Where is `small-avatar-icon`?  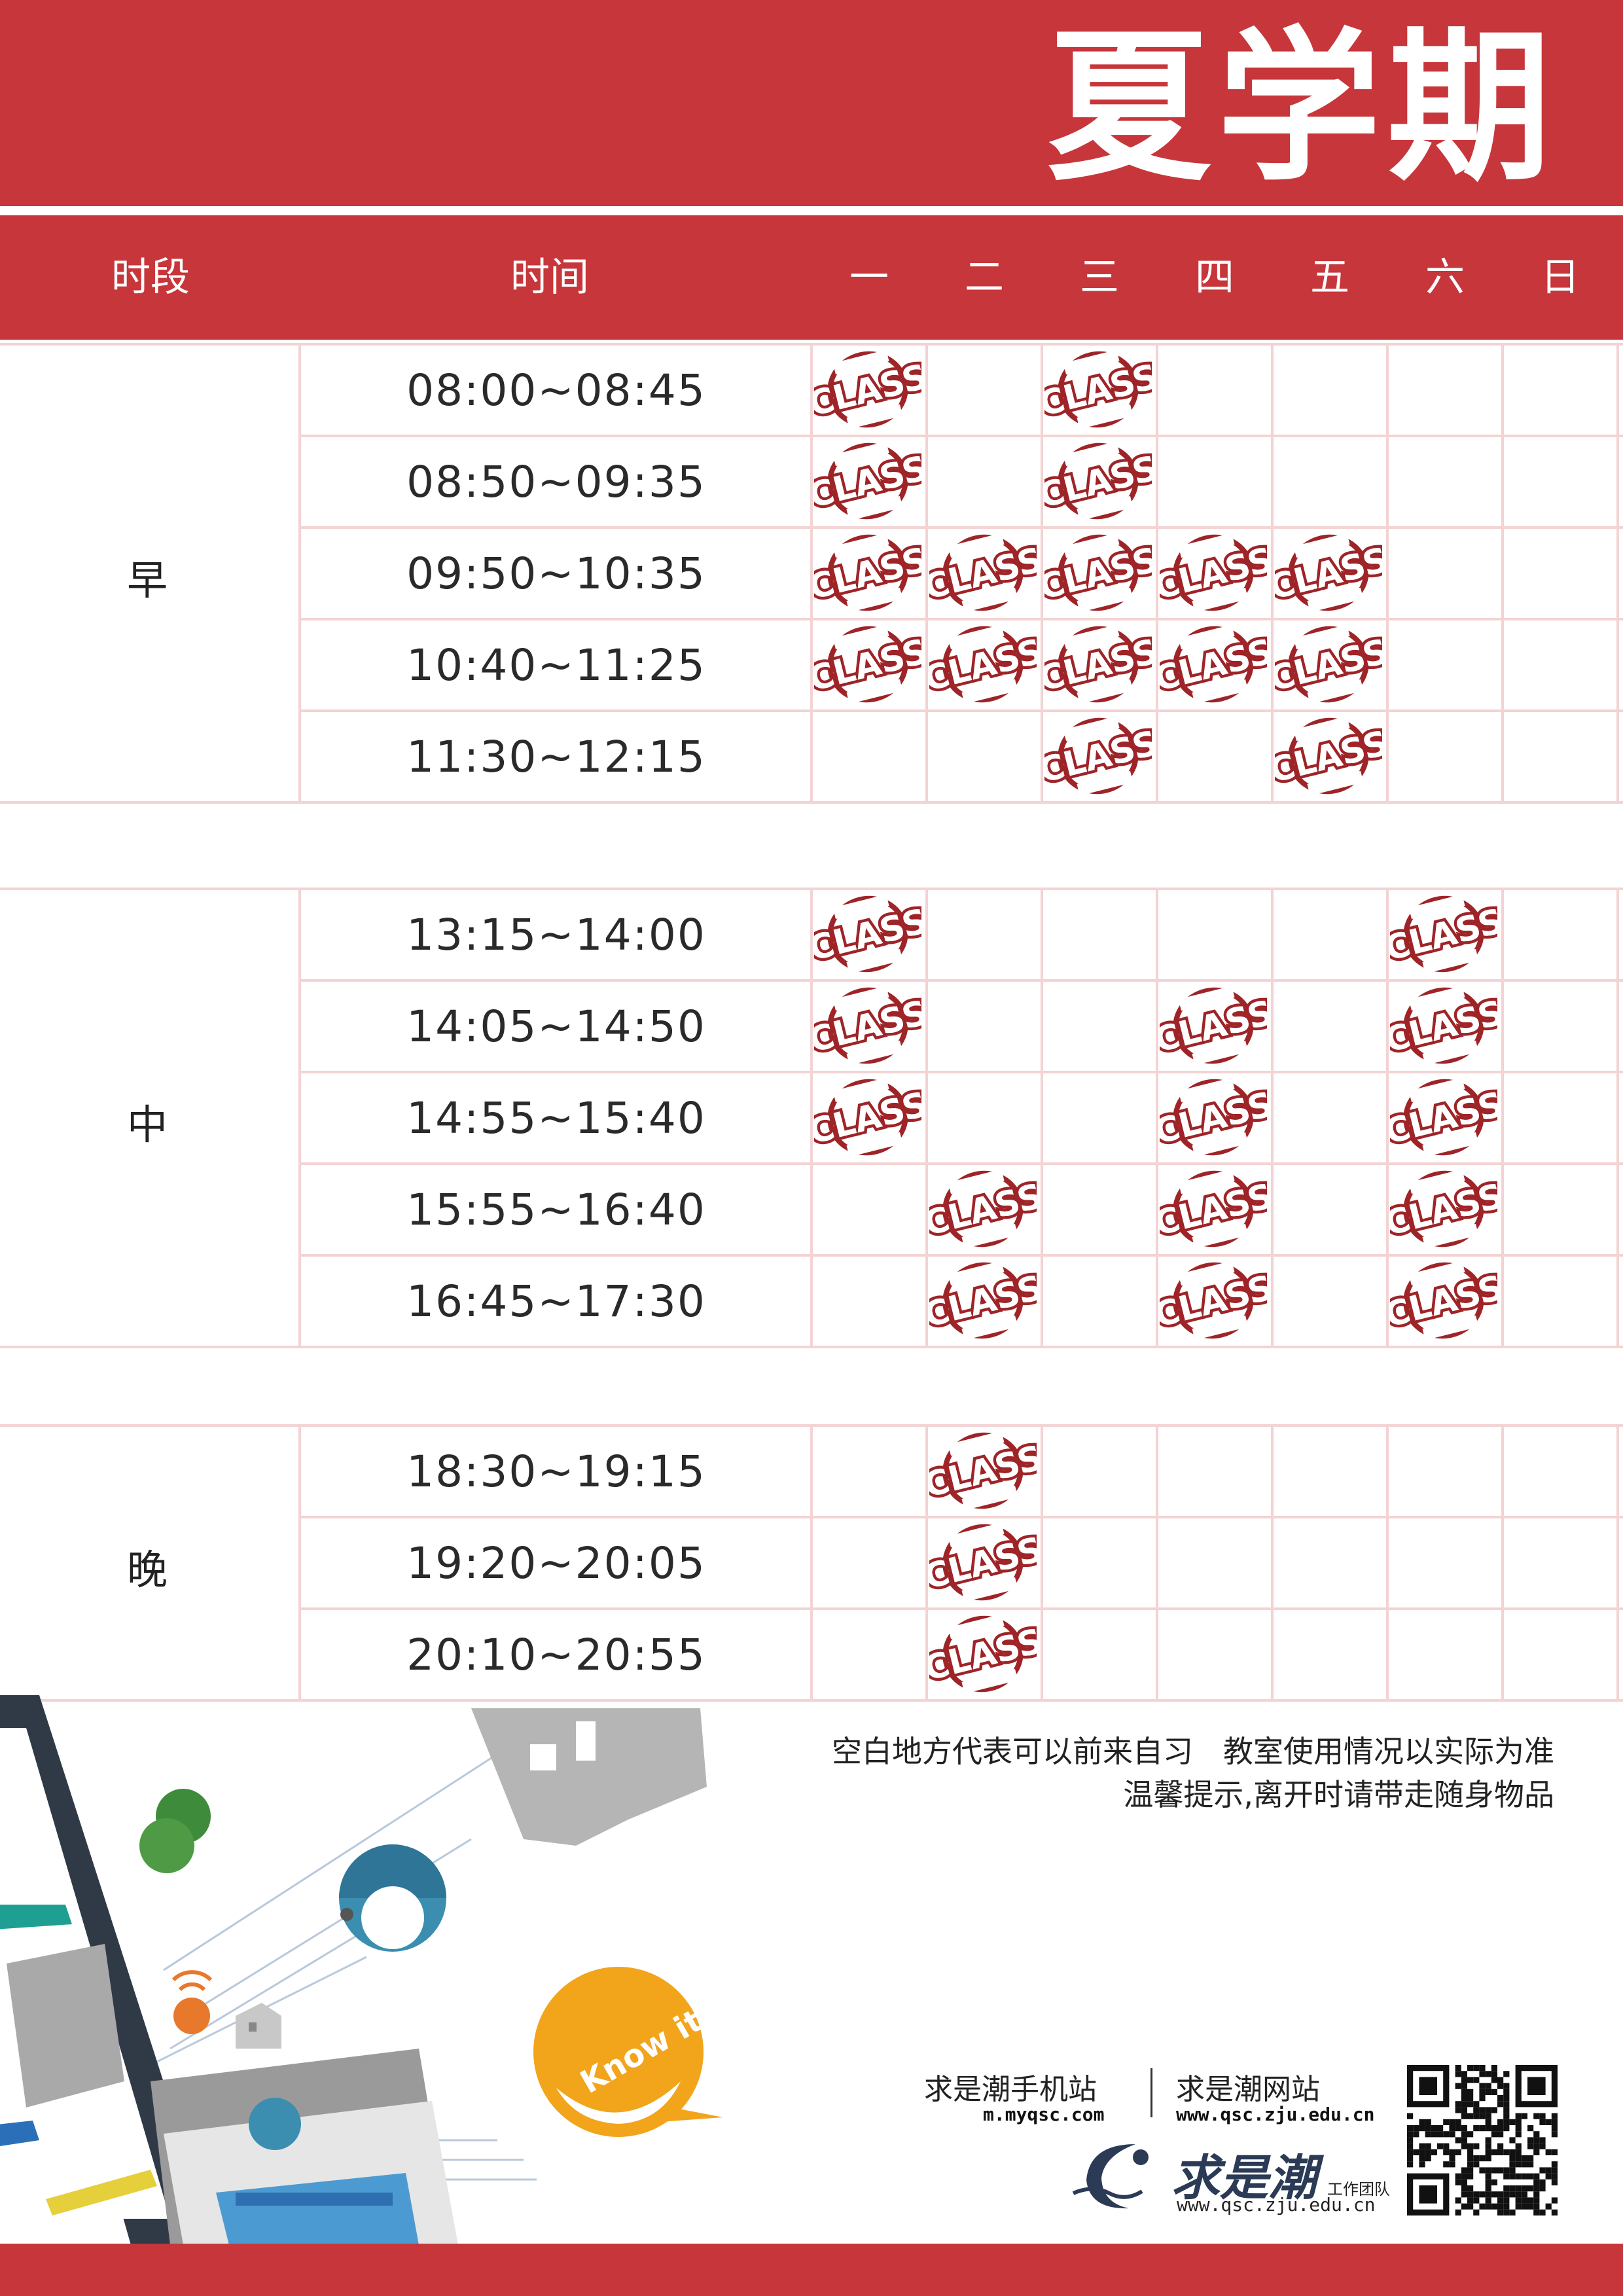 small-avatar-icon is located at coordinates (275, 2124).